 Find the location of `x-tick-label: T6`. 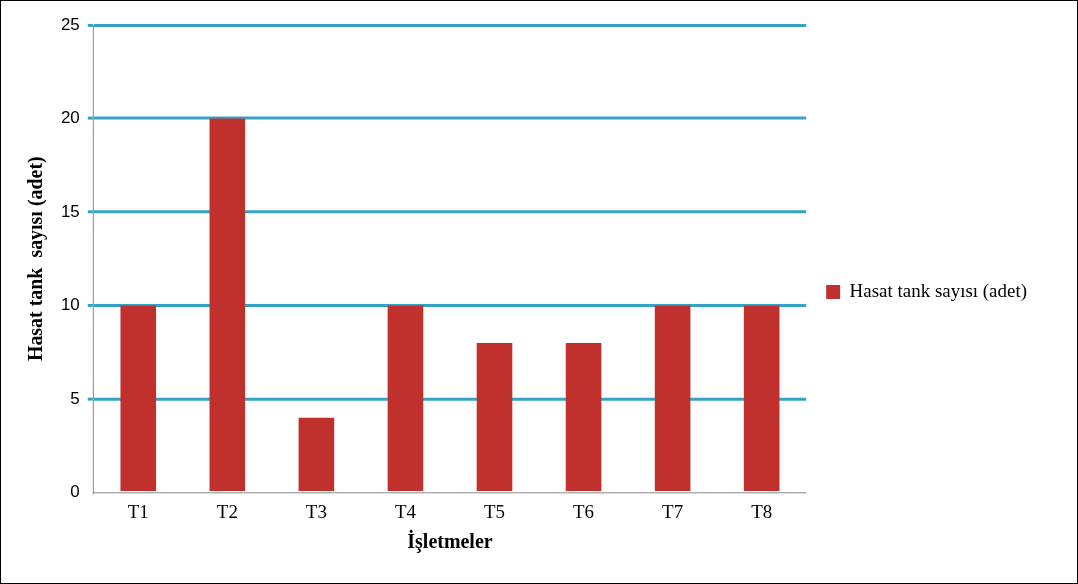

x-tick-label: T6 is located at coordinates (584, 511).